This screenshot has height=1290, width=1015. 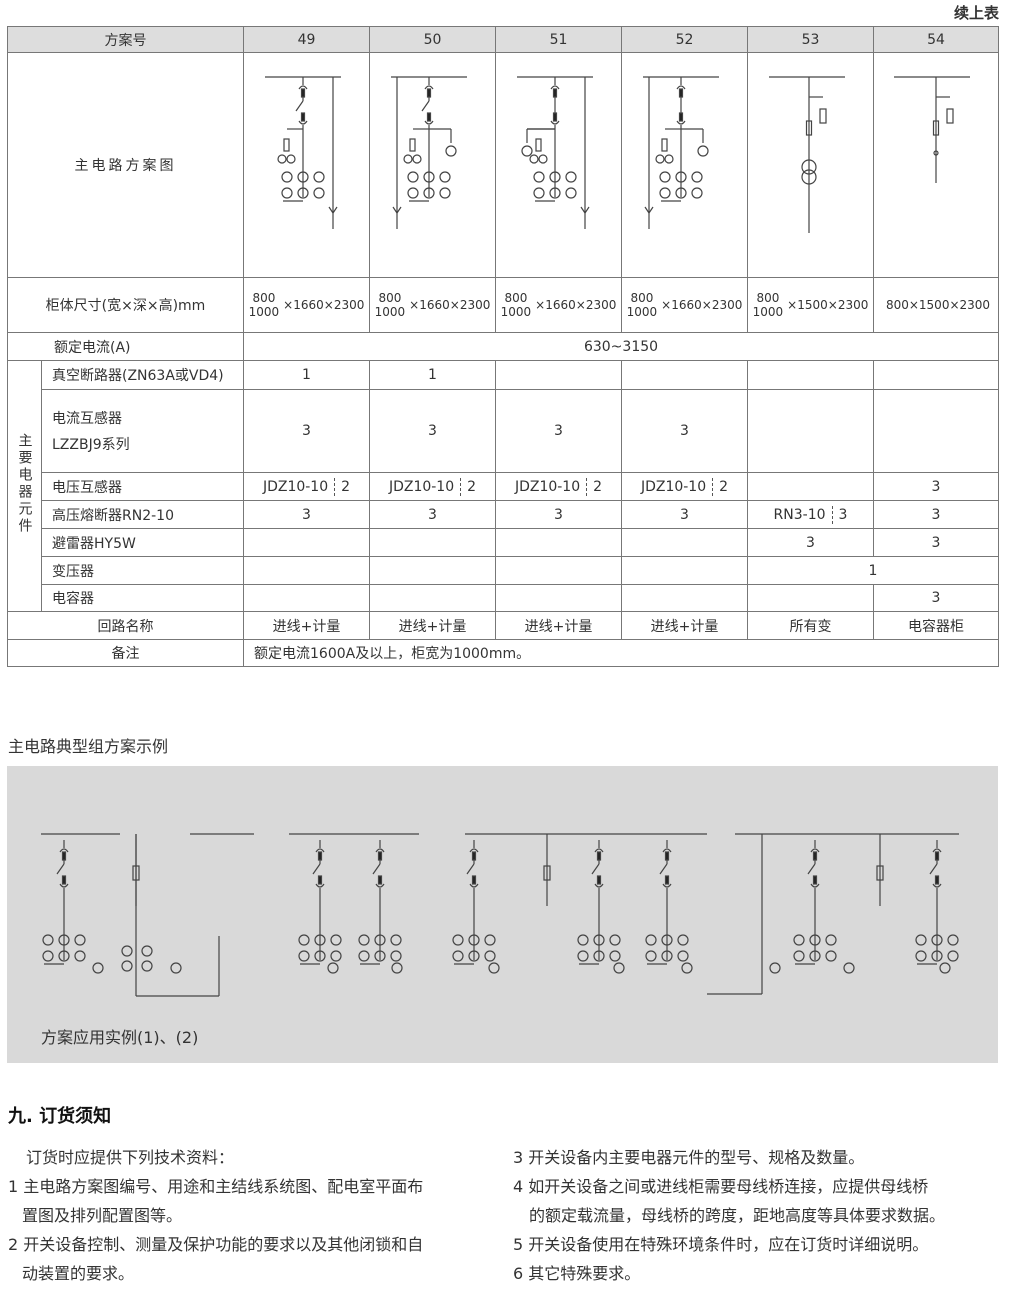 I want to click on component-label-cell: 高压熔断器RN2-10, so click(x=142, y=514).